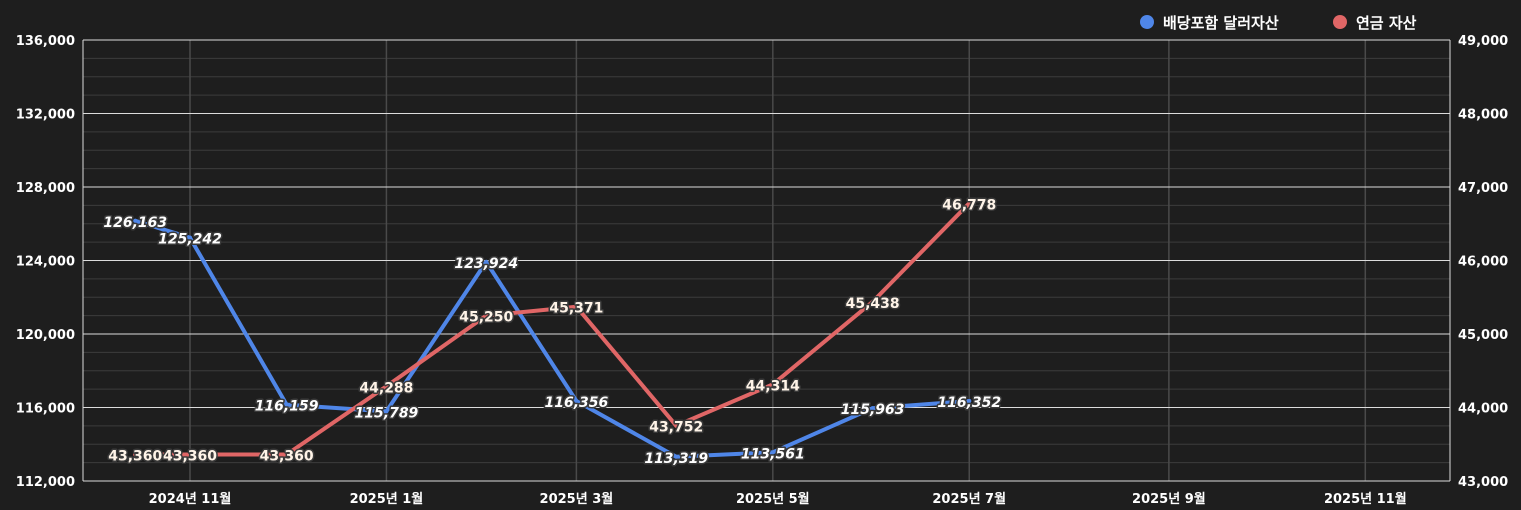  Describe the element at coordinates (45, 41) in the screenshot. I see `y-left-tick-label: 136,000` at that location.